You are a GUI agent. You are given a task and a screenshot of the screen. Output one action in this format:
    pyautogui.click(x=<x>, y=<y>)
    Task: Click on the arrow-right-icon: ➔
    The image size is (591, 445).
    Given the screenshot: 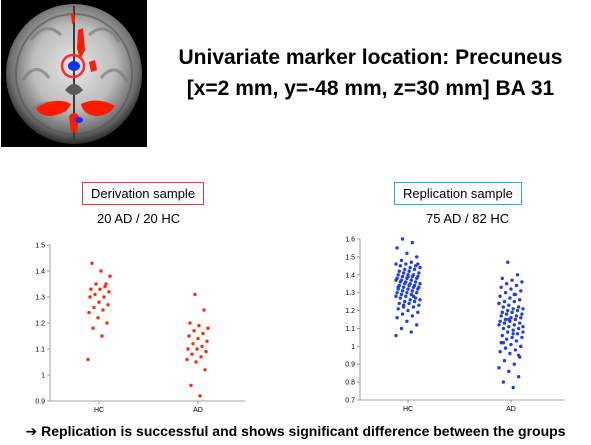 What is the action you would take?
    pyautogui.click(x=31, y=431)
    